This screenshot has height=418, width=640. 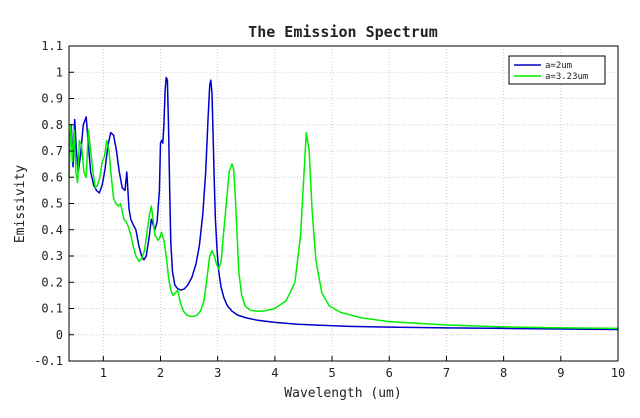 I want to click on y-tick-label: 0.9, so click(x=52, y=99).